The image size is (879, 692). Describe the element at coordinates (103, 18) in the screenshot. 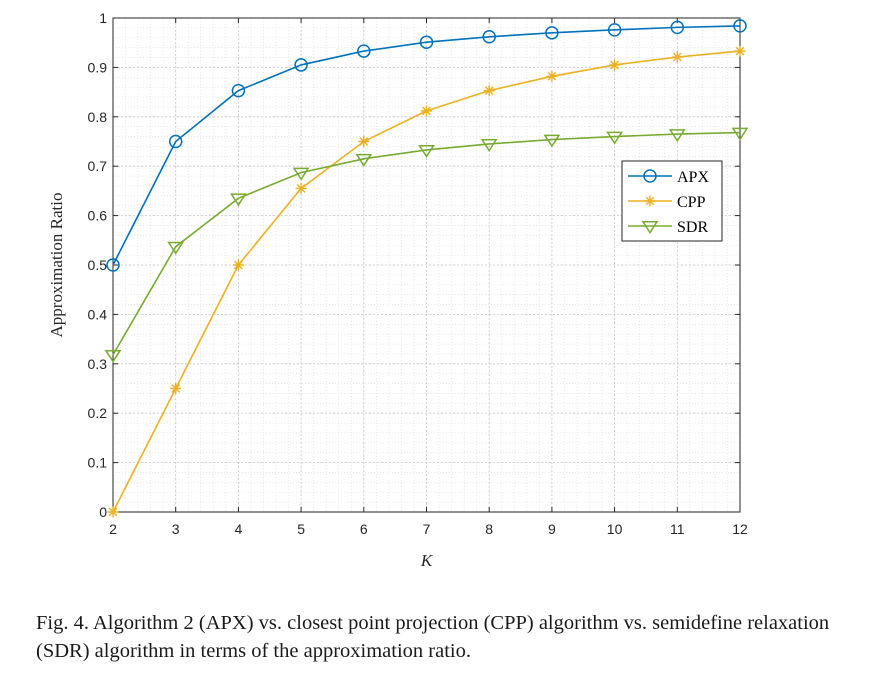

I see `y-tick-label: 1` at that location.